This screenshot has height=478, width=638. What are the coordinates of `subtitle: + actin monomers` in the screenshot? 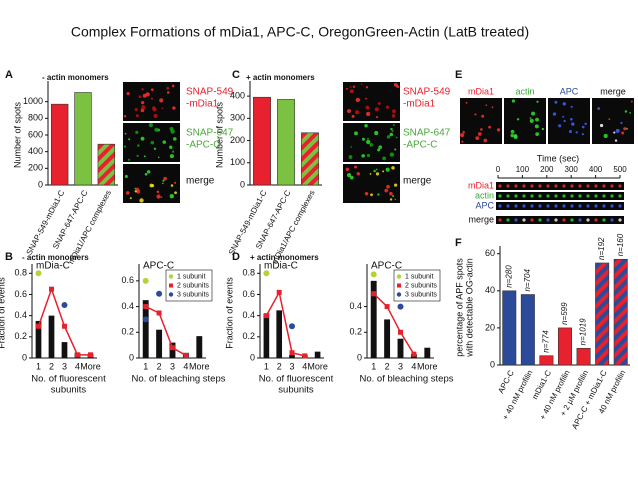 It's located at (280, 77).